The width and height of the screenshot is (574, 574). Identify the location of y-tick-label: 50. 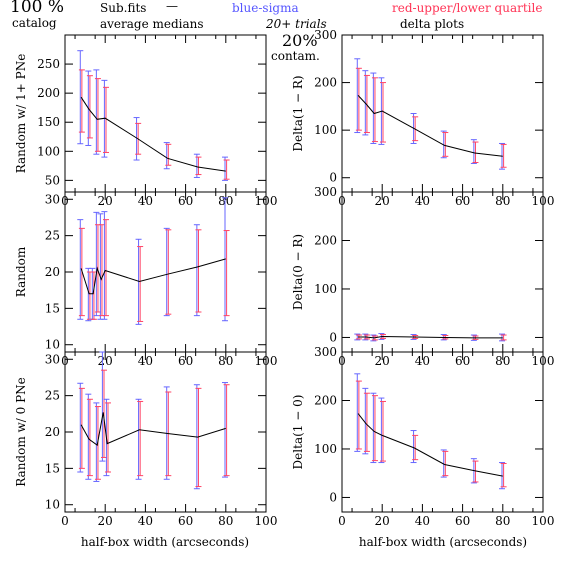
(52, 180).